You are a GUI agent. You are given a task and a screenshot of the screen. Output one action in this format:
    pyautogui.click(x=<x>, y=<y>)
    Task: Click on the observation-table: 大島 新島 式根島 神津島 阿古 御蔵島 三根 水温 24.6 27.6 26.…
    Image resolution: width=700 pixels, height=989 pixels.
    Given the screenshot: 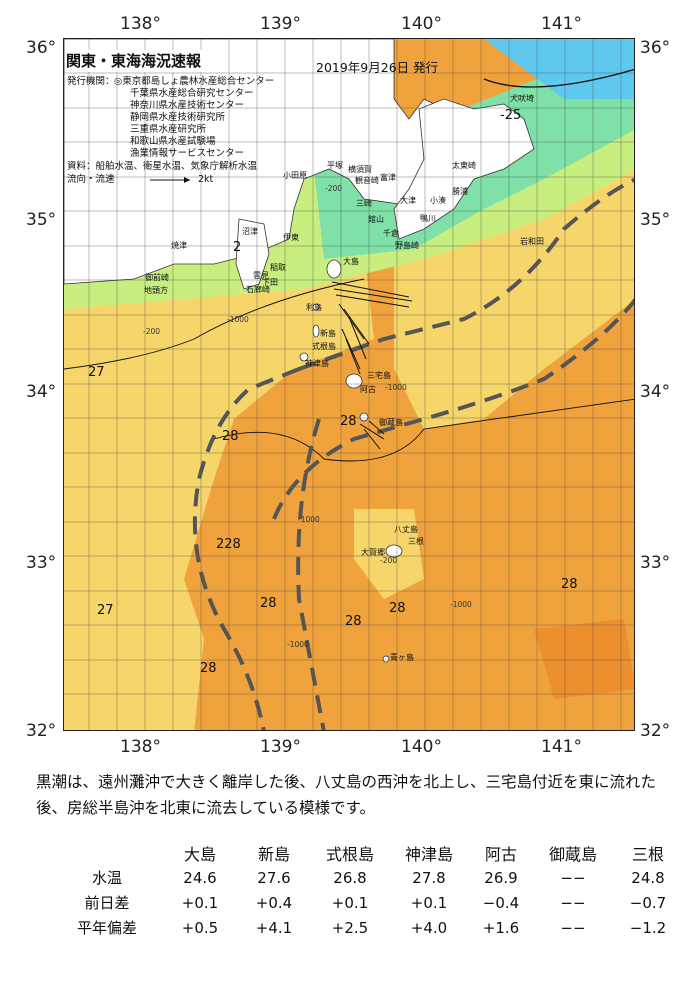 What is the action you would take?
    pyautogui.click(x=368, y=890)
    